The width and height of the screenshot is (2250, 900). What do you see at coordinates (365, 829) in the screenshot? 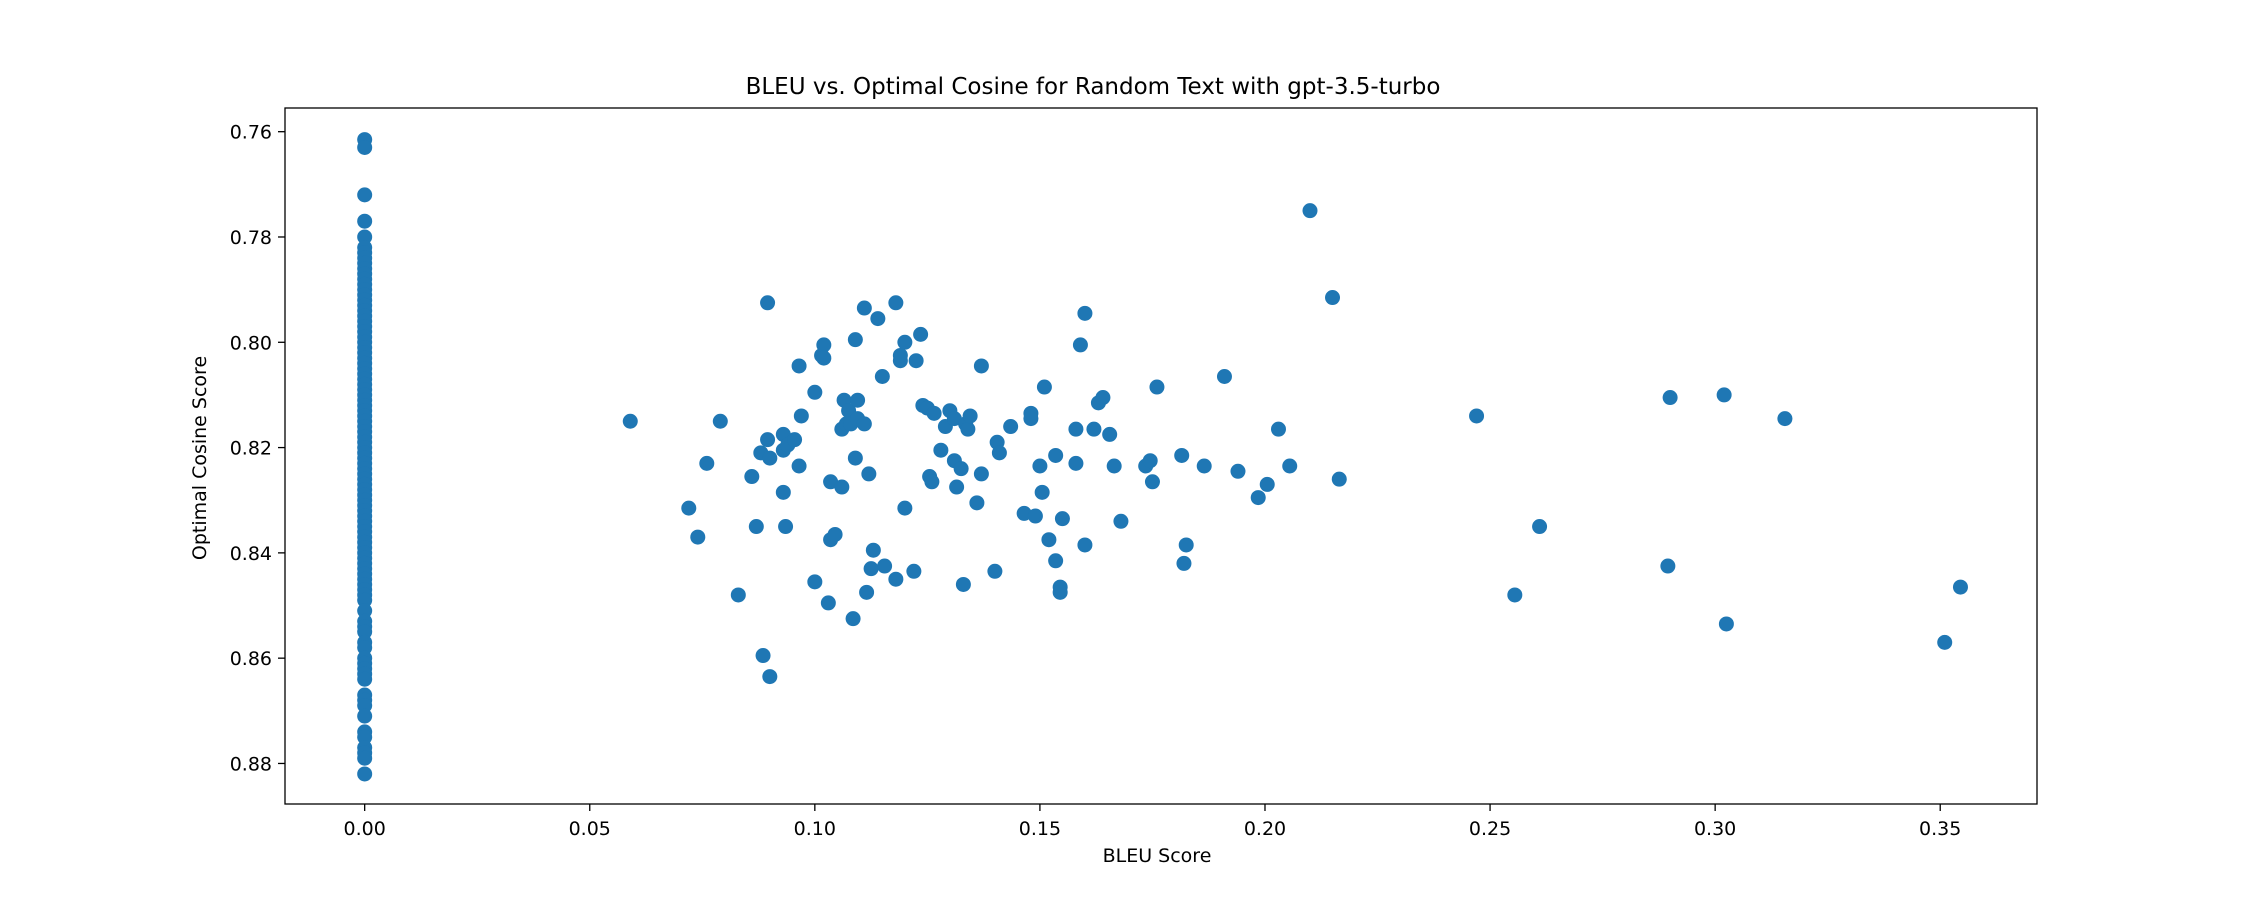
I see `x-tick-label: 0.00` at bounding box center [365, 829].